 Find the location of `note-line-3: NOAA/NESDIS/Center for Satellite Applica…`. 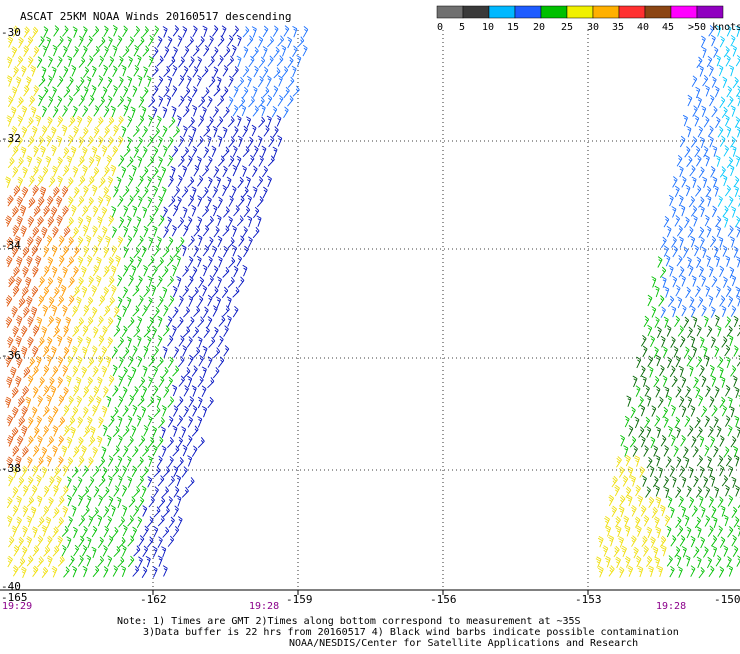

note-line-3: NOAA/NESDIS/Center for Satellite Applica… is located at coordinates (464, 643).